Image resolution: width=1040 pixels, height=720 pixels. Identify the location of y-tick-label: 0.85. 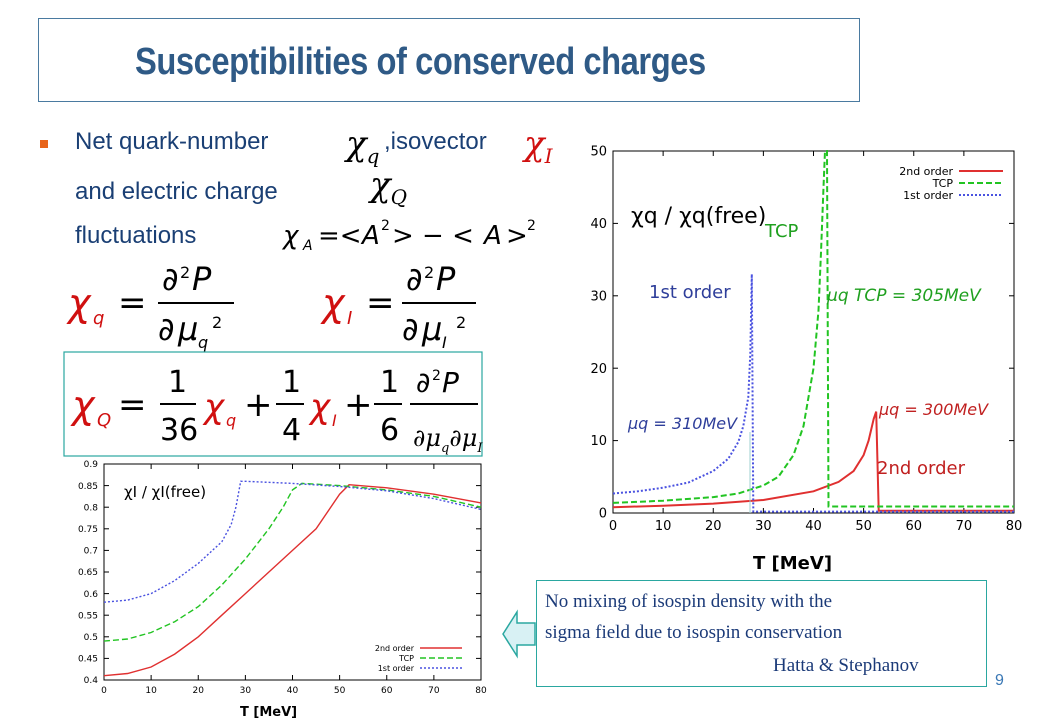
(88, 487).